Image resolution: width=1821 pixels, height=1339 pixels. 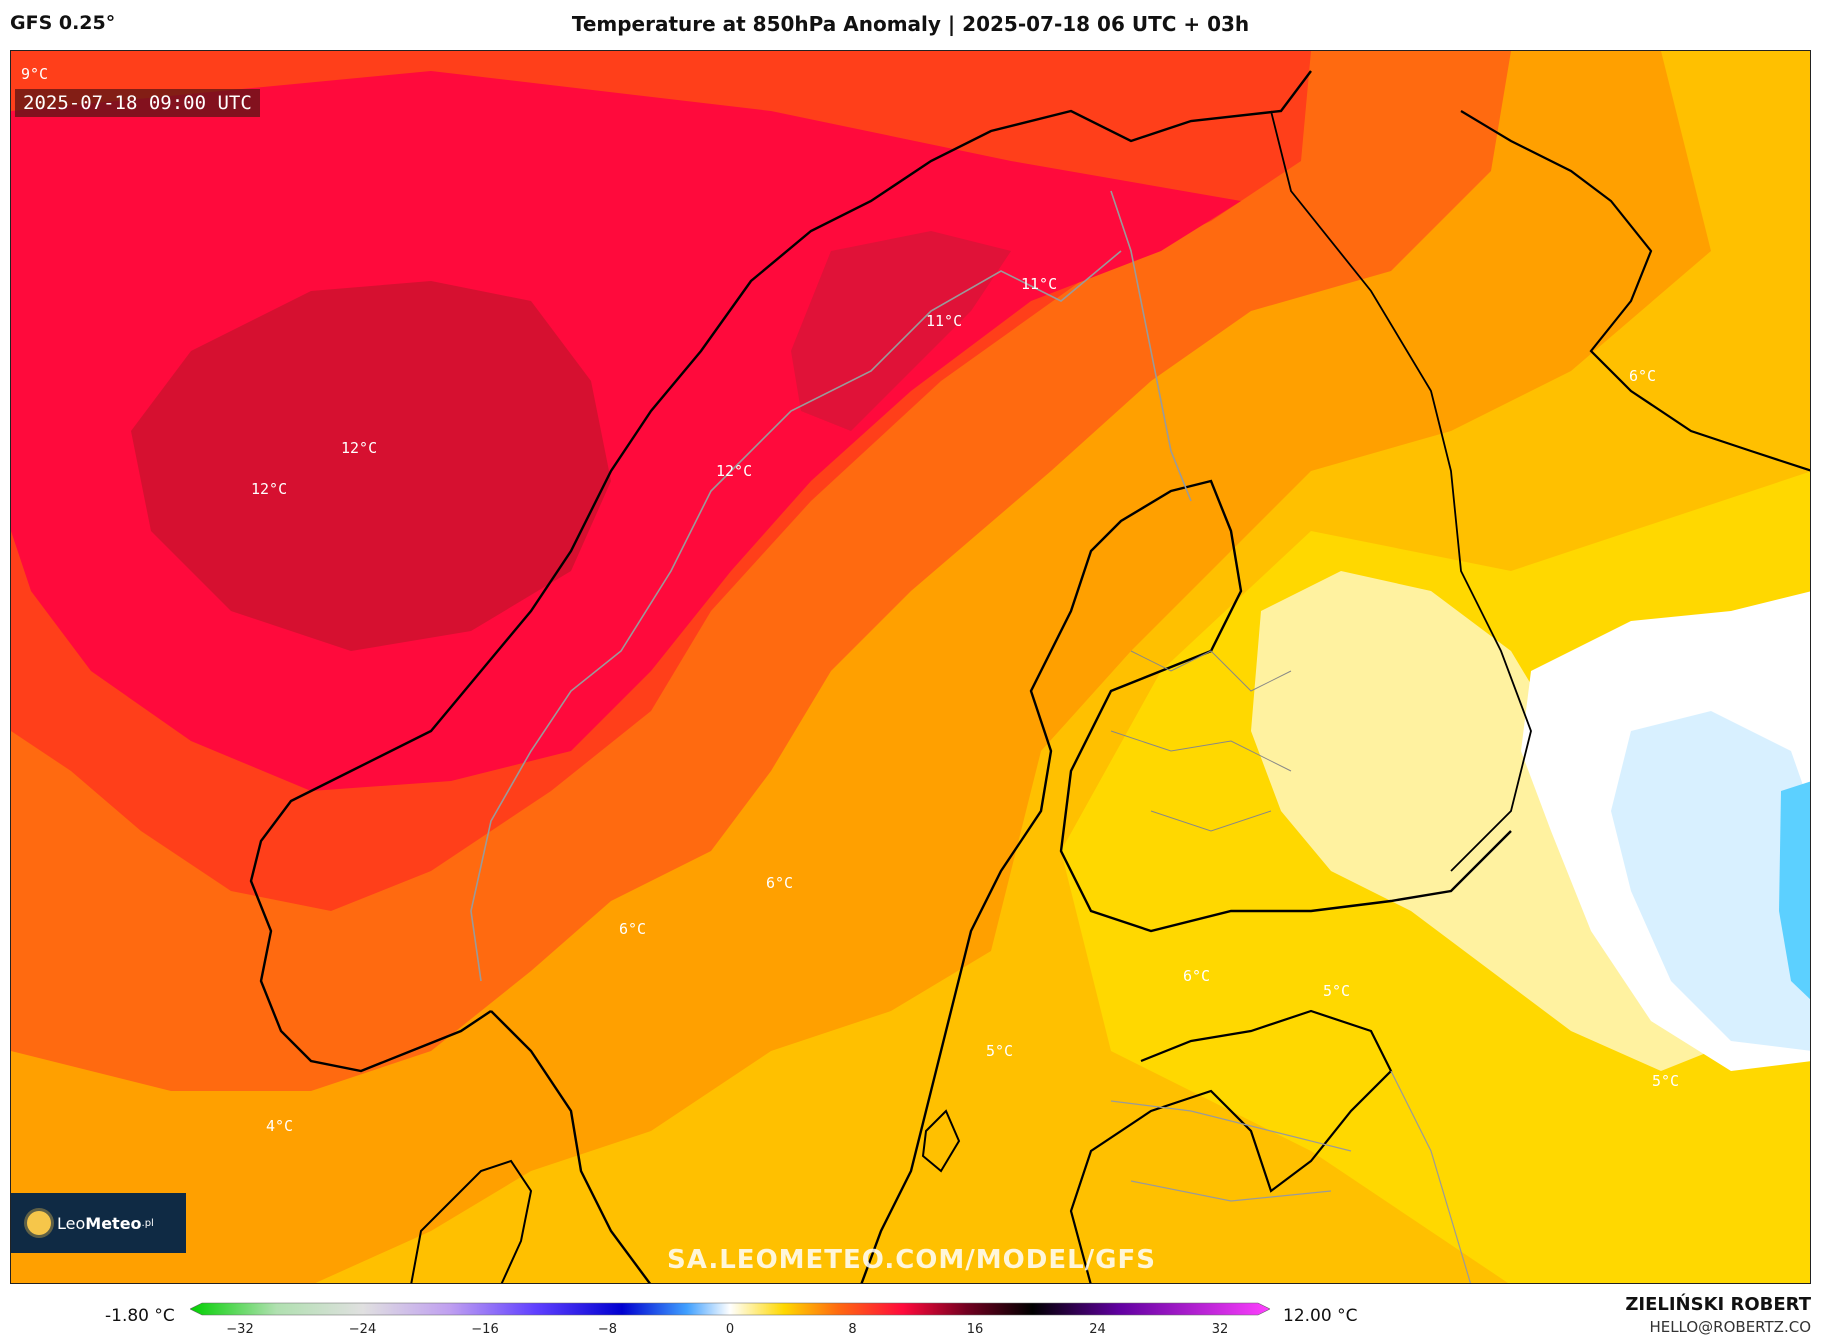 What do you see at coordinates (1635, 291) in the screenshot?
I see `coastline-white-sea` at bounding box center [1635, 291].